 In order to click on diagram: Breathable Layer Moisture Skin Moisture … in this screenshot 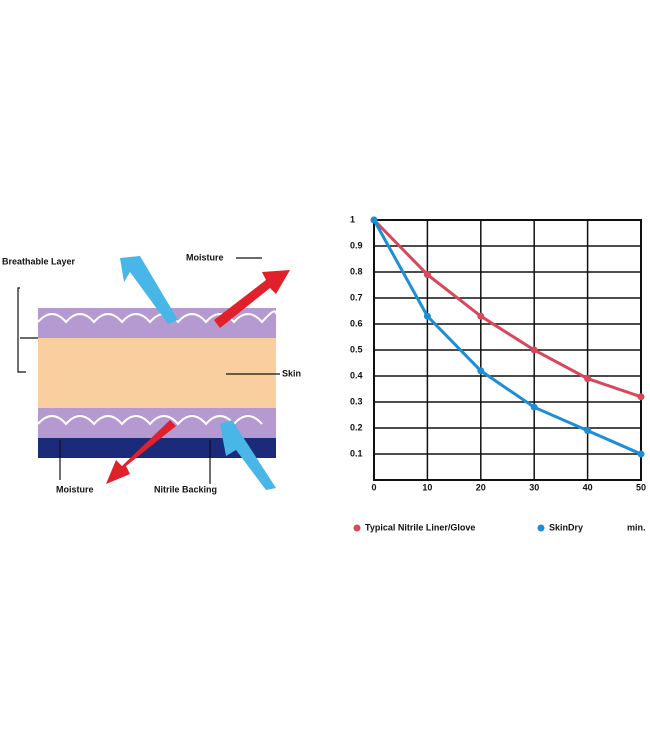, I will do `click(151, 373)`.